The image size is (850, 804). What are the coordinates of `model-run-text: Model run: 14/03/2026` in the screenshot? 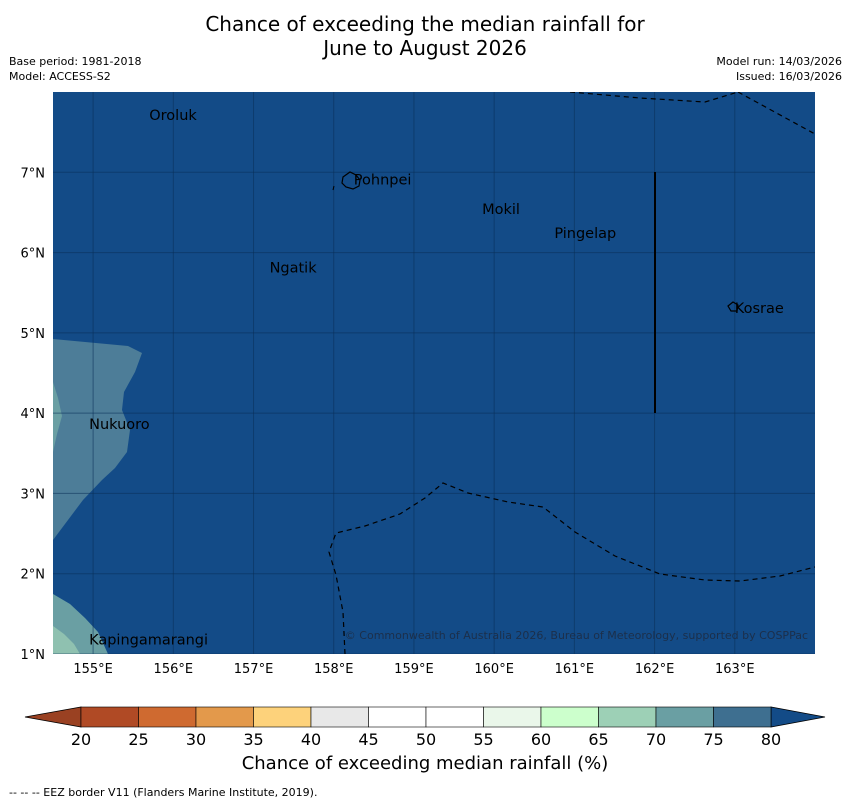 It's located at (779, 61).